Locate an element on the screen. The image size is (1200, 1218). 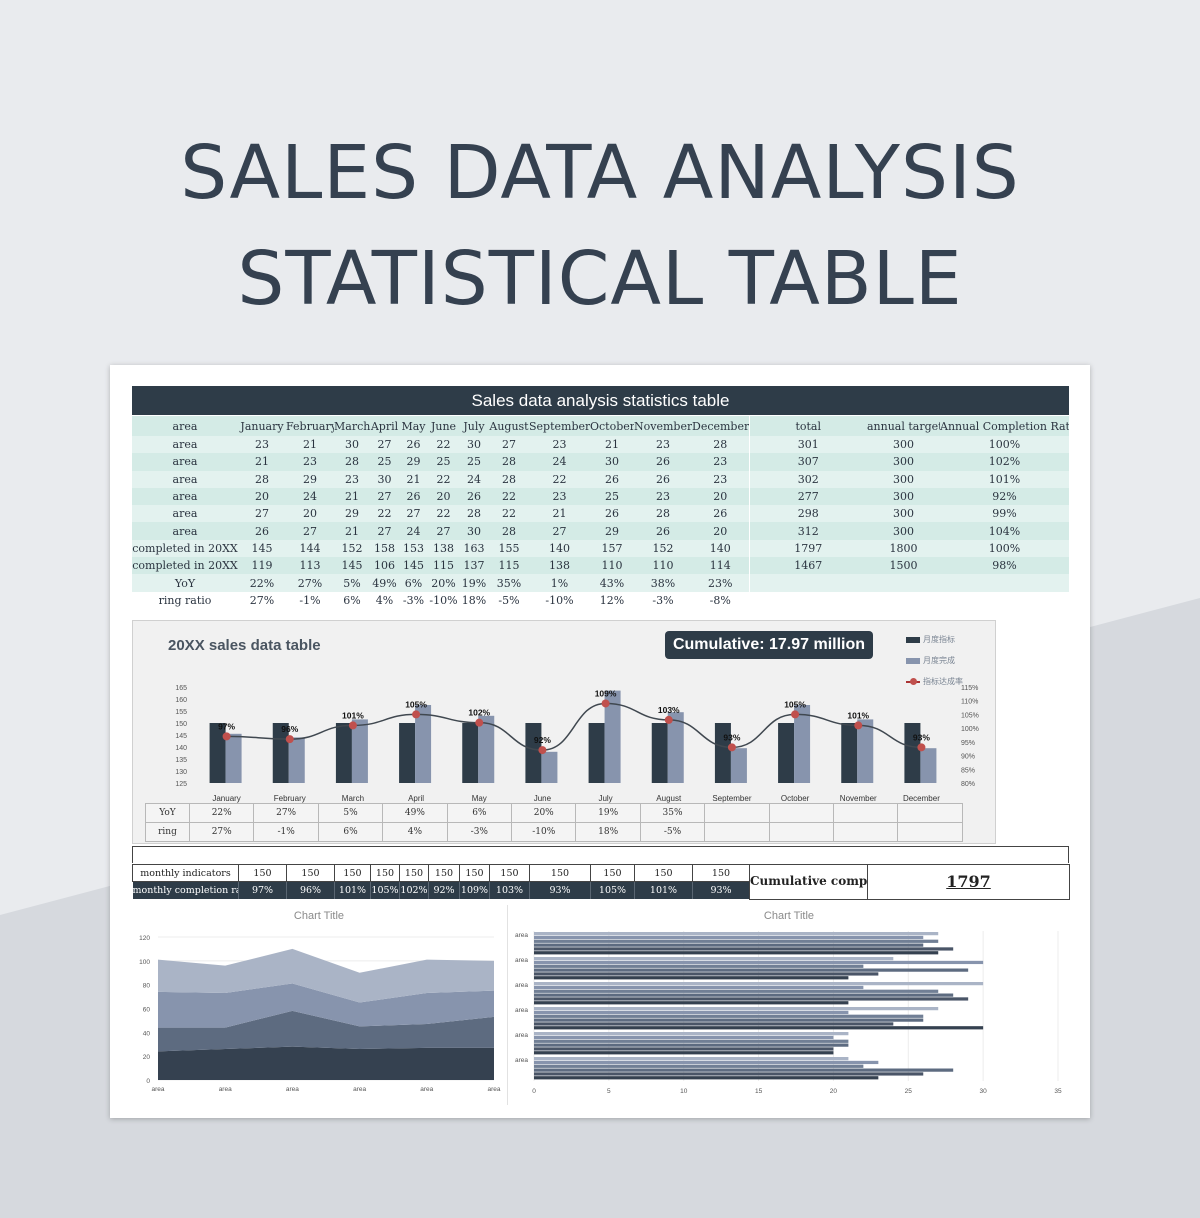
rate-line is located at coordinates (574, 726).